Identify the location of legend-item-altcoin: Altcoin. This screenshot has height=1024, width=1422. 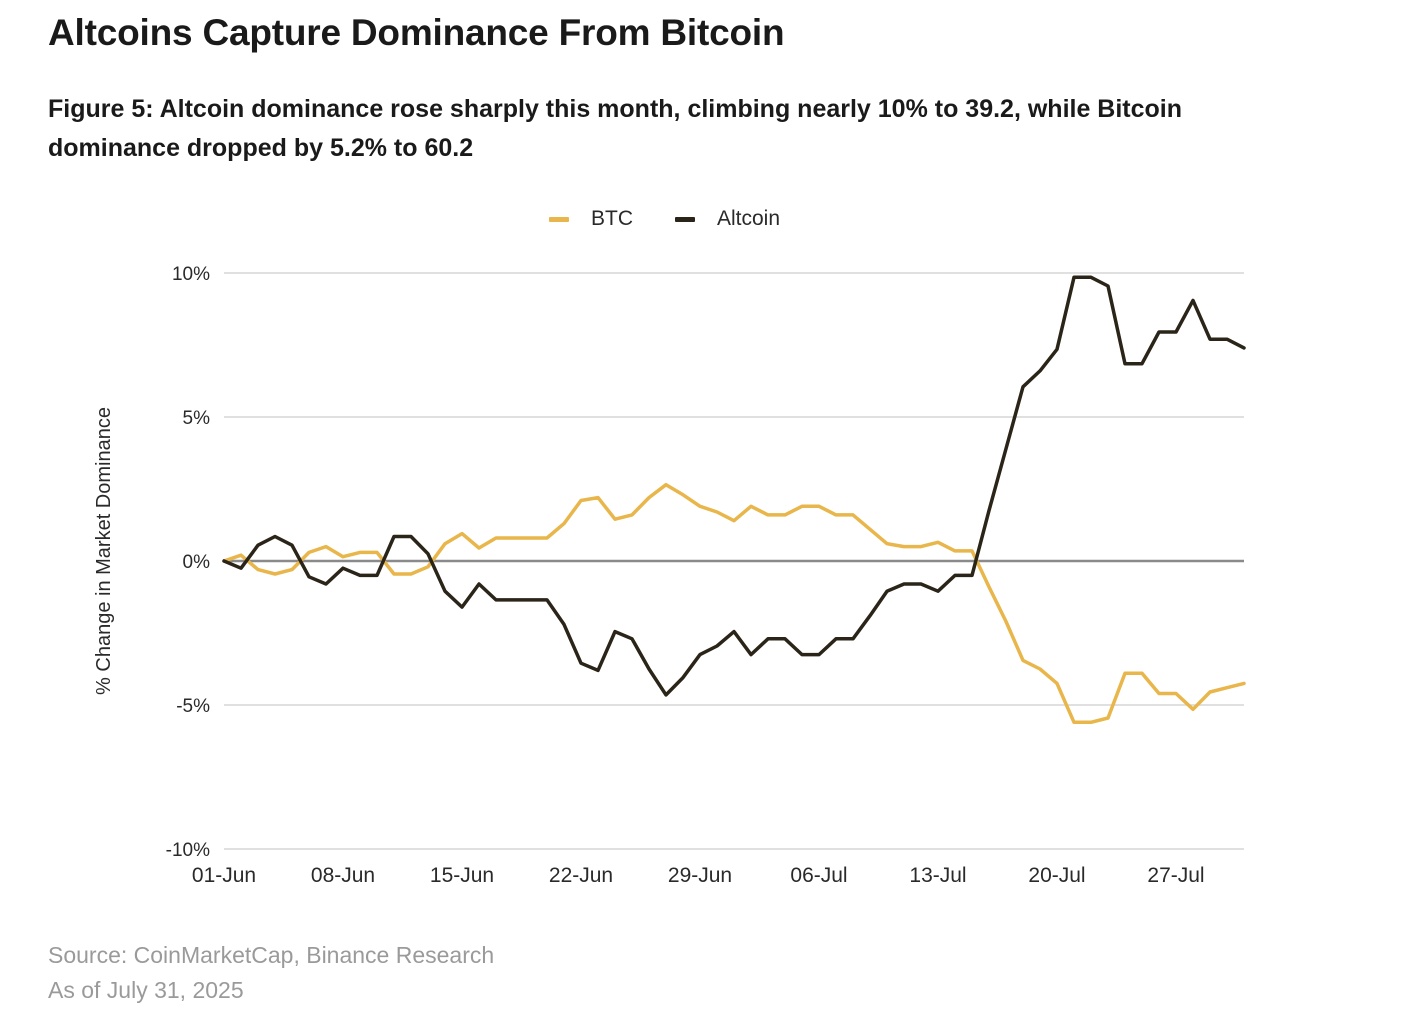
(727, 219).